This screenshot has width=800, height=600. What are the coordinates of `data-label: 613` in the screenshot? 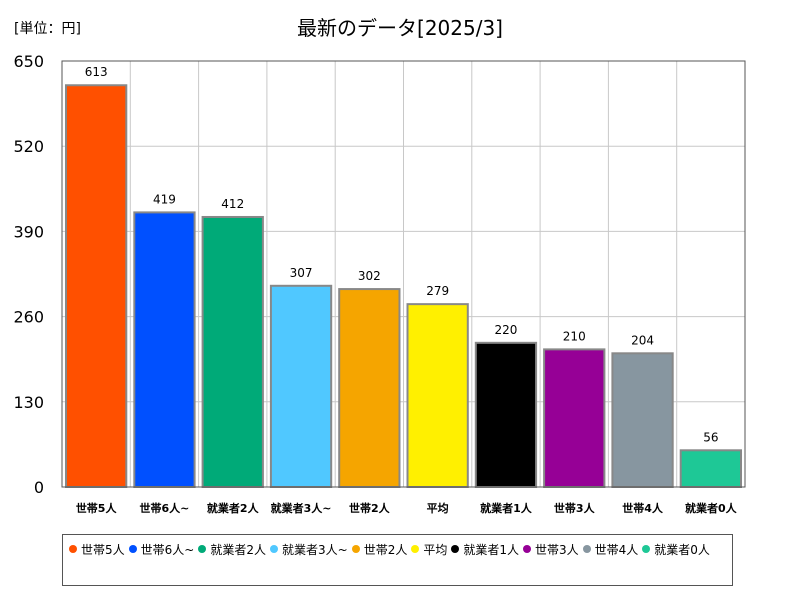 It's located at (96, 72).